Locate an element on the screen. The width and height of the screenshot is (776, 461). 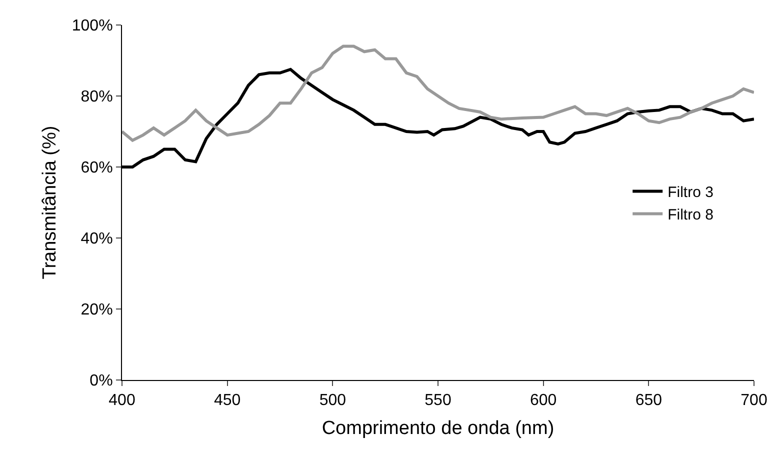
legend-label: Filtro 3 is located at coordinates (691, 193).